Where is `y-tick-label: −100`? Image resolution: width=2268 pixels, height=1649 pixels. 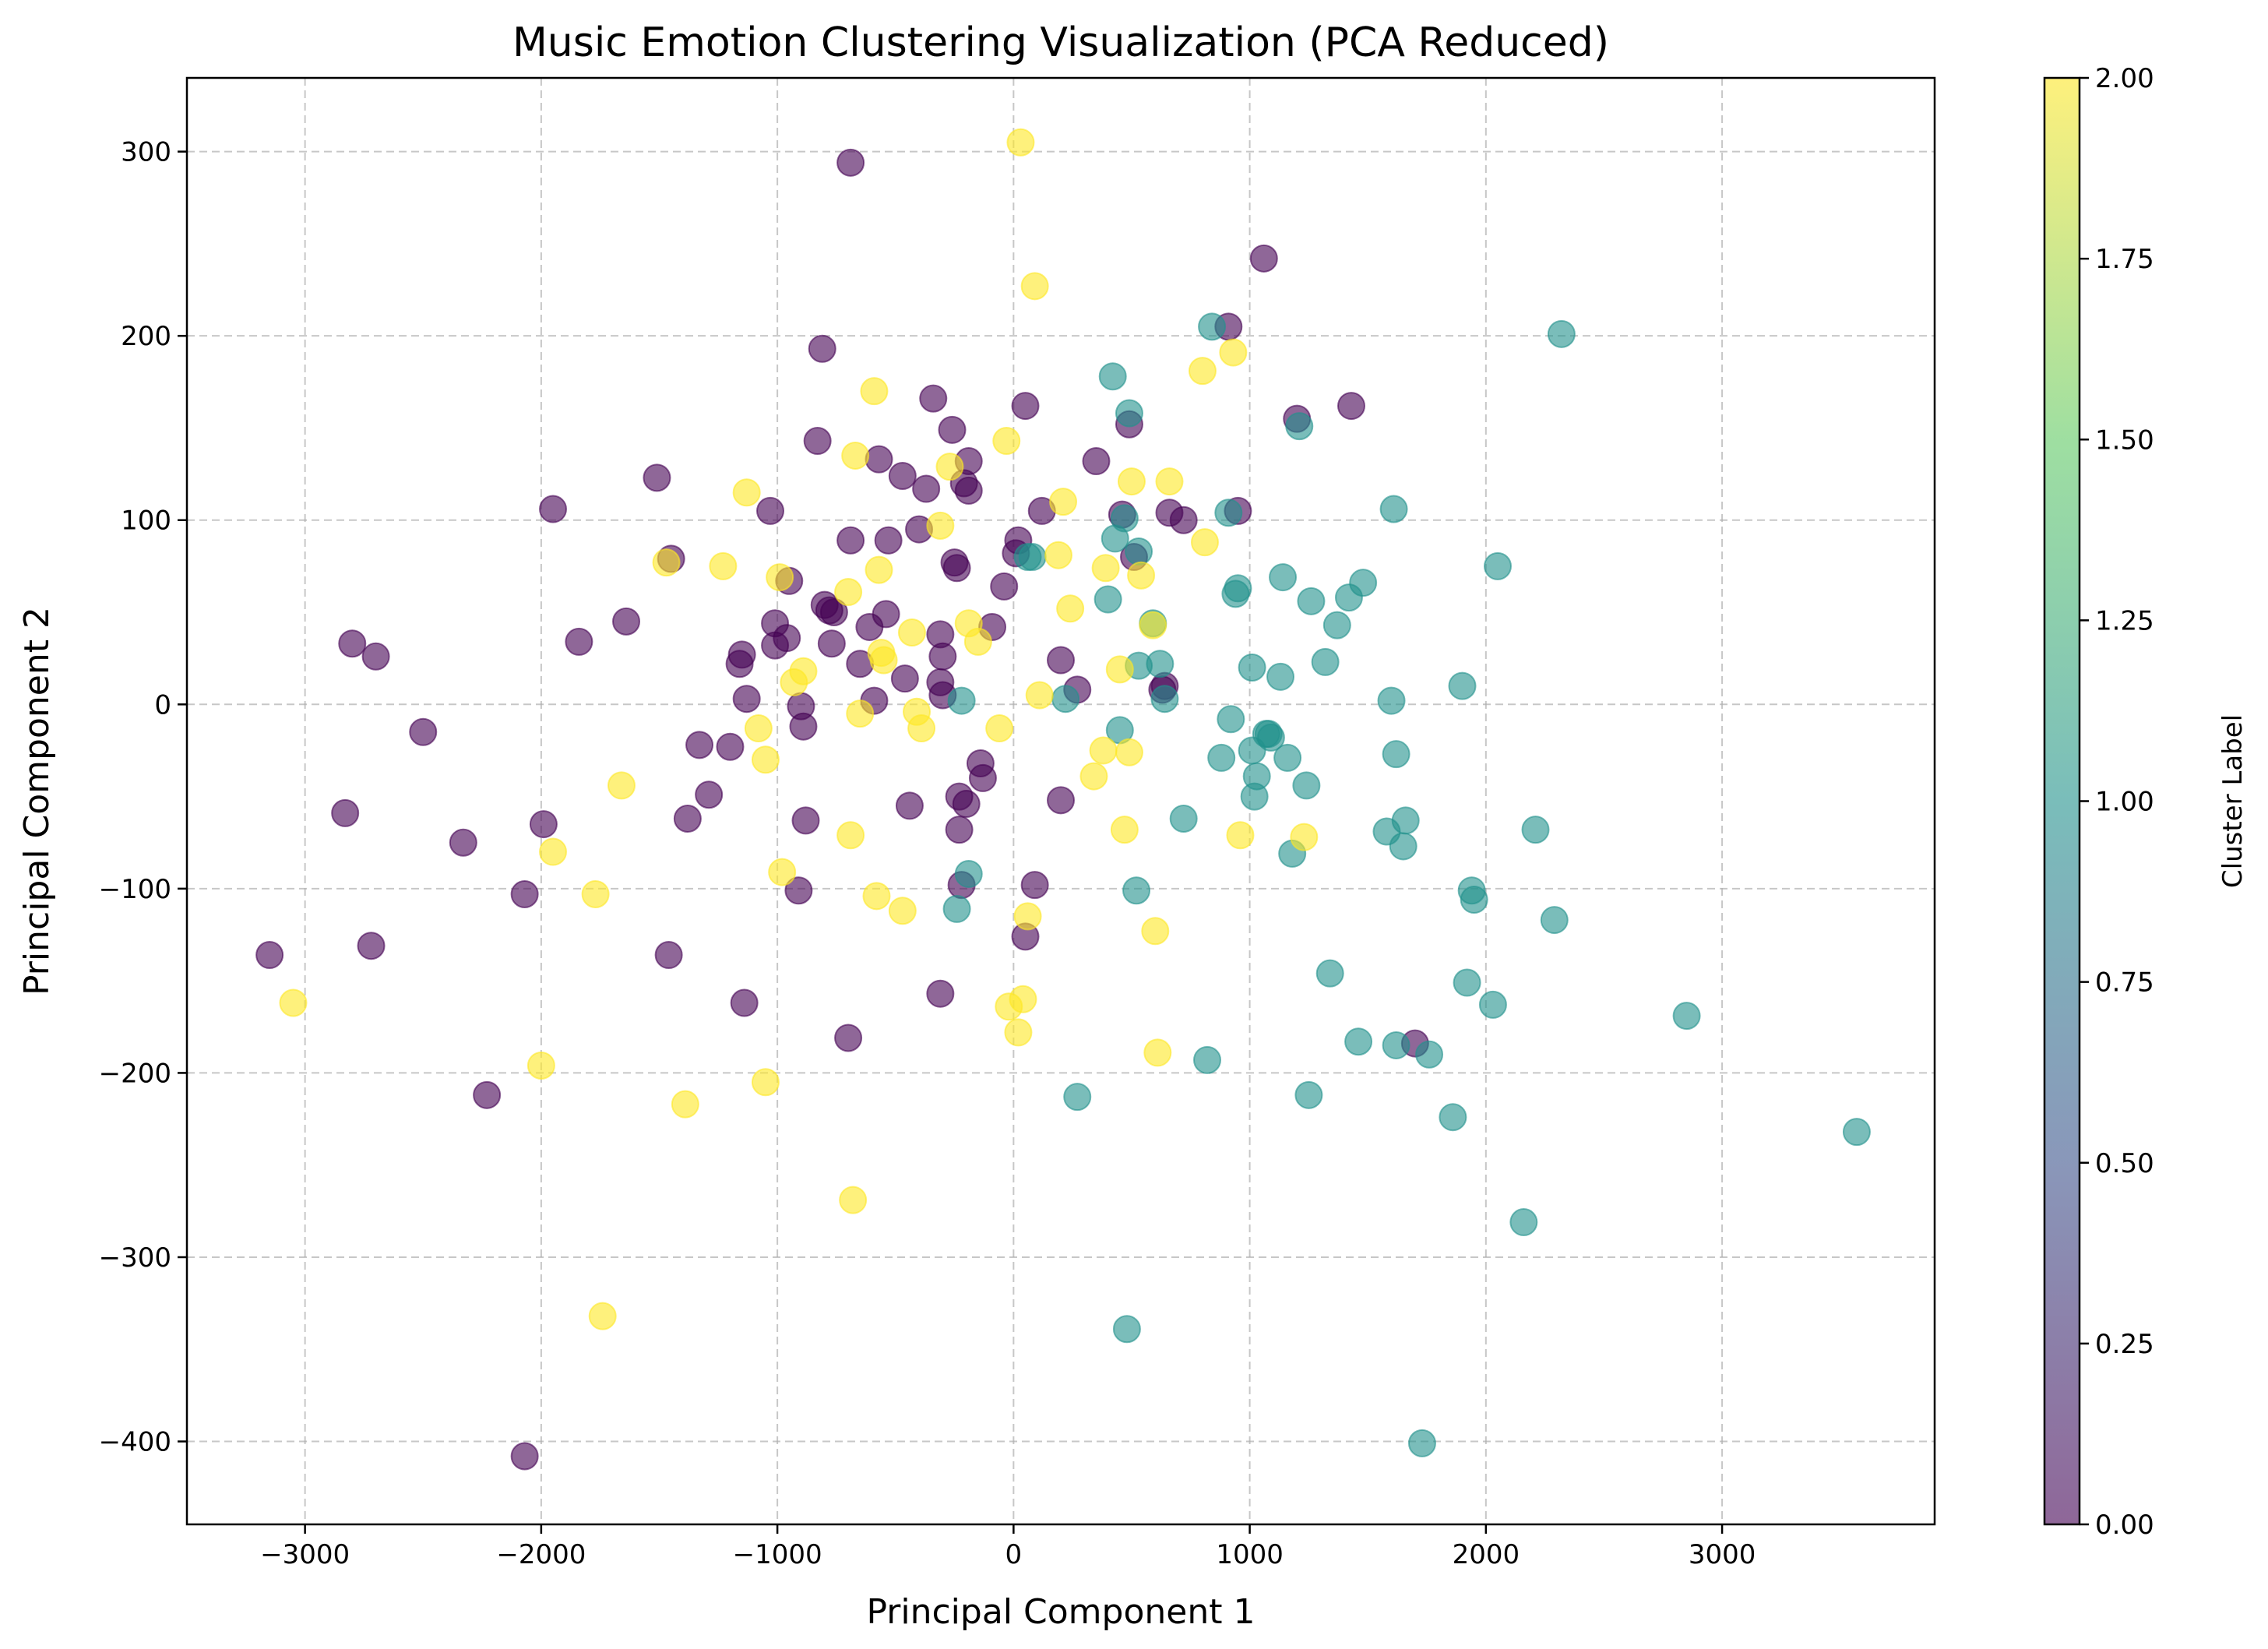
y-tick-label: −100 is located at coordinates (135, 889).